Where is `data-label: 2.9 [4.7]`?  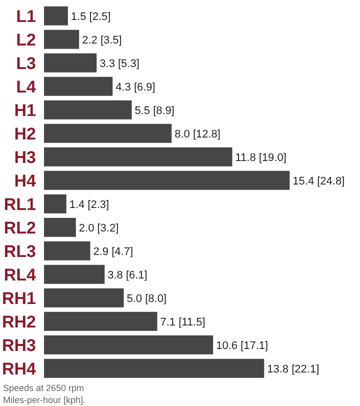
data-label: 2.9 [4.7] is located at coordinates (113, 252).